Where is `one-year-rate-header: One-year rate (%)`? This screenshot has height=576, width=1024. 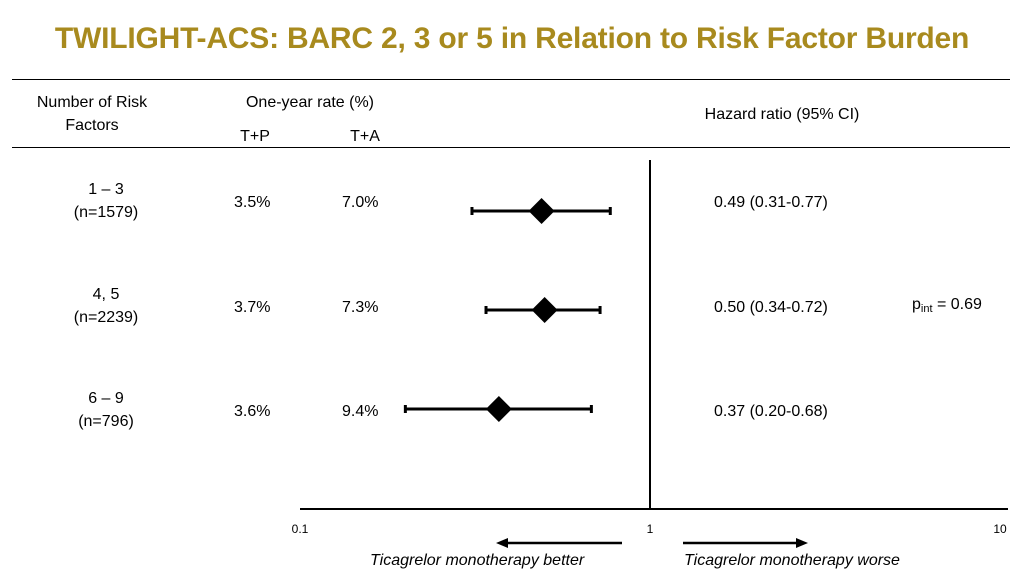
one-year-rate-header: One-year rate (%) is located at coordinates (310, 102).